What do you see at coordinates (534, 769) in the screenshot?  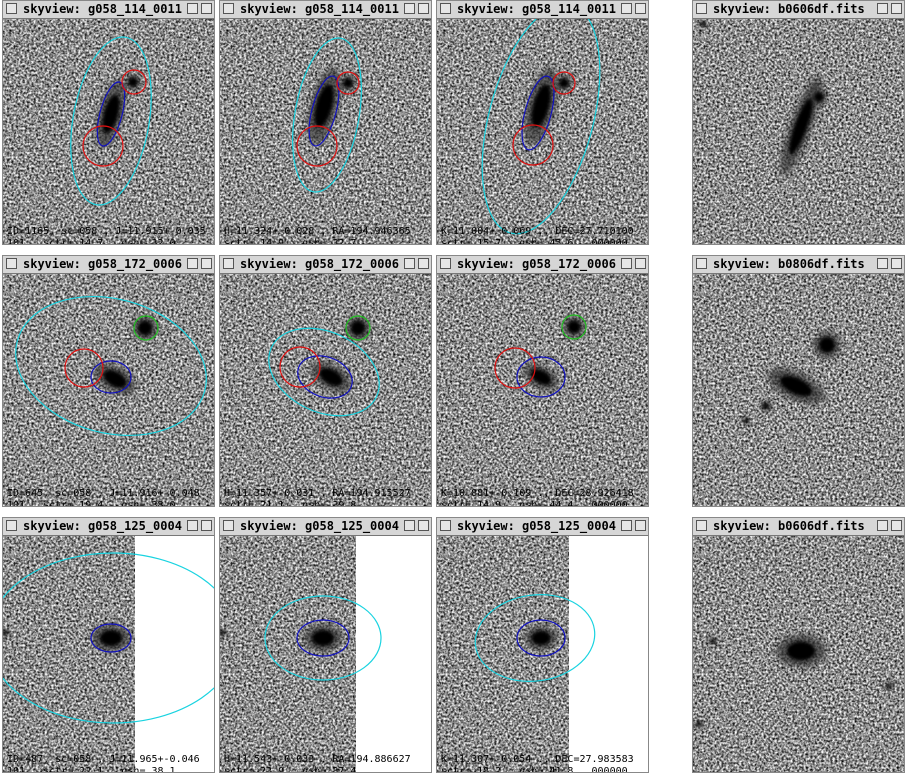 I see `info-line: sctr= 18.2 , gsh= 41.8 , 000000` at bounding box center [534, 769].